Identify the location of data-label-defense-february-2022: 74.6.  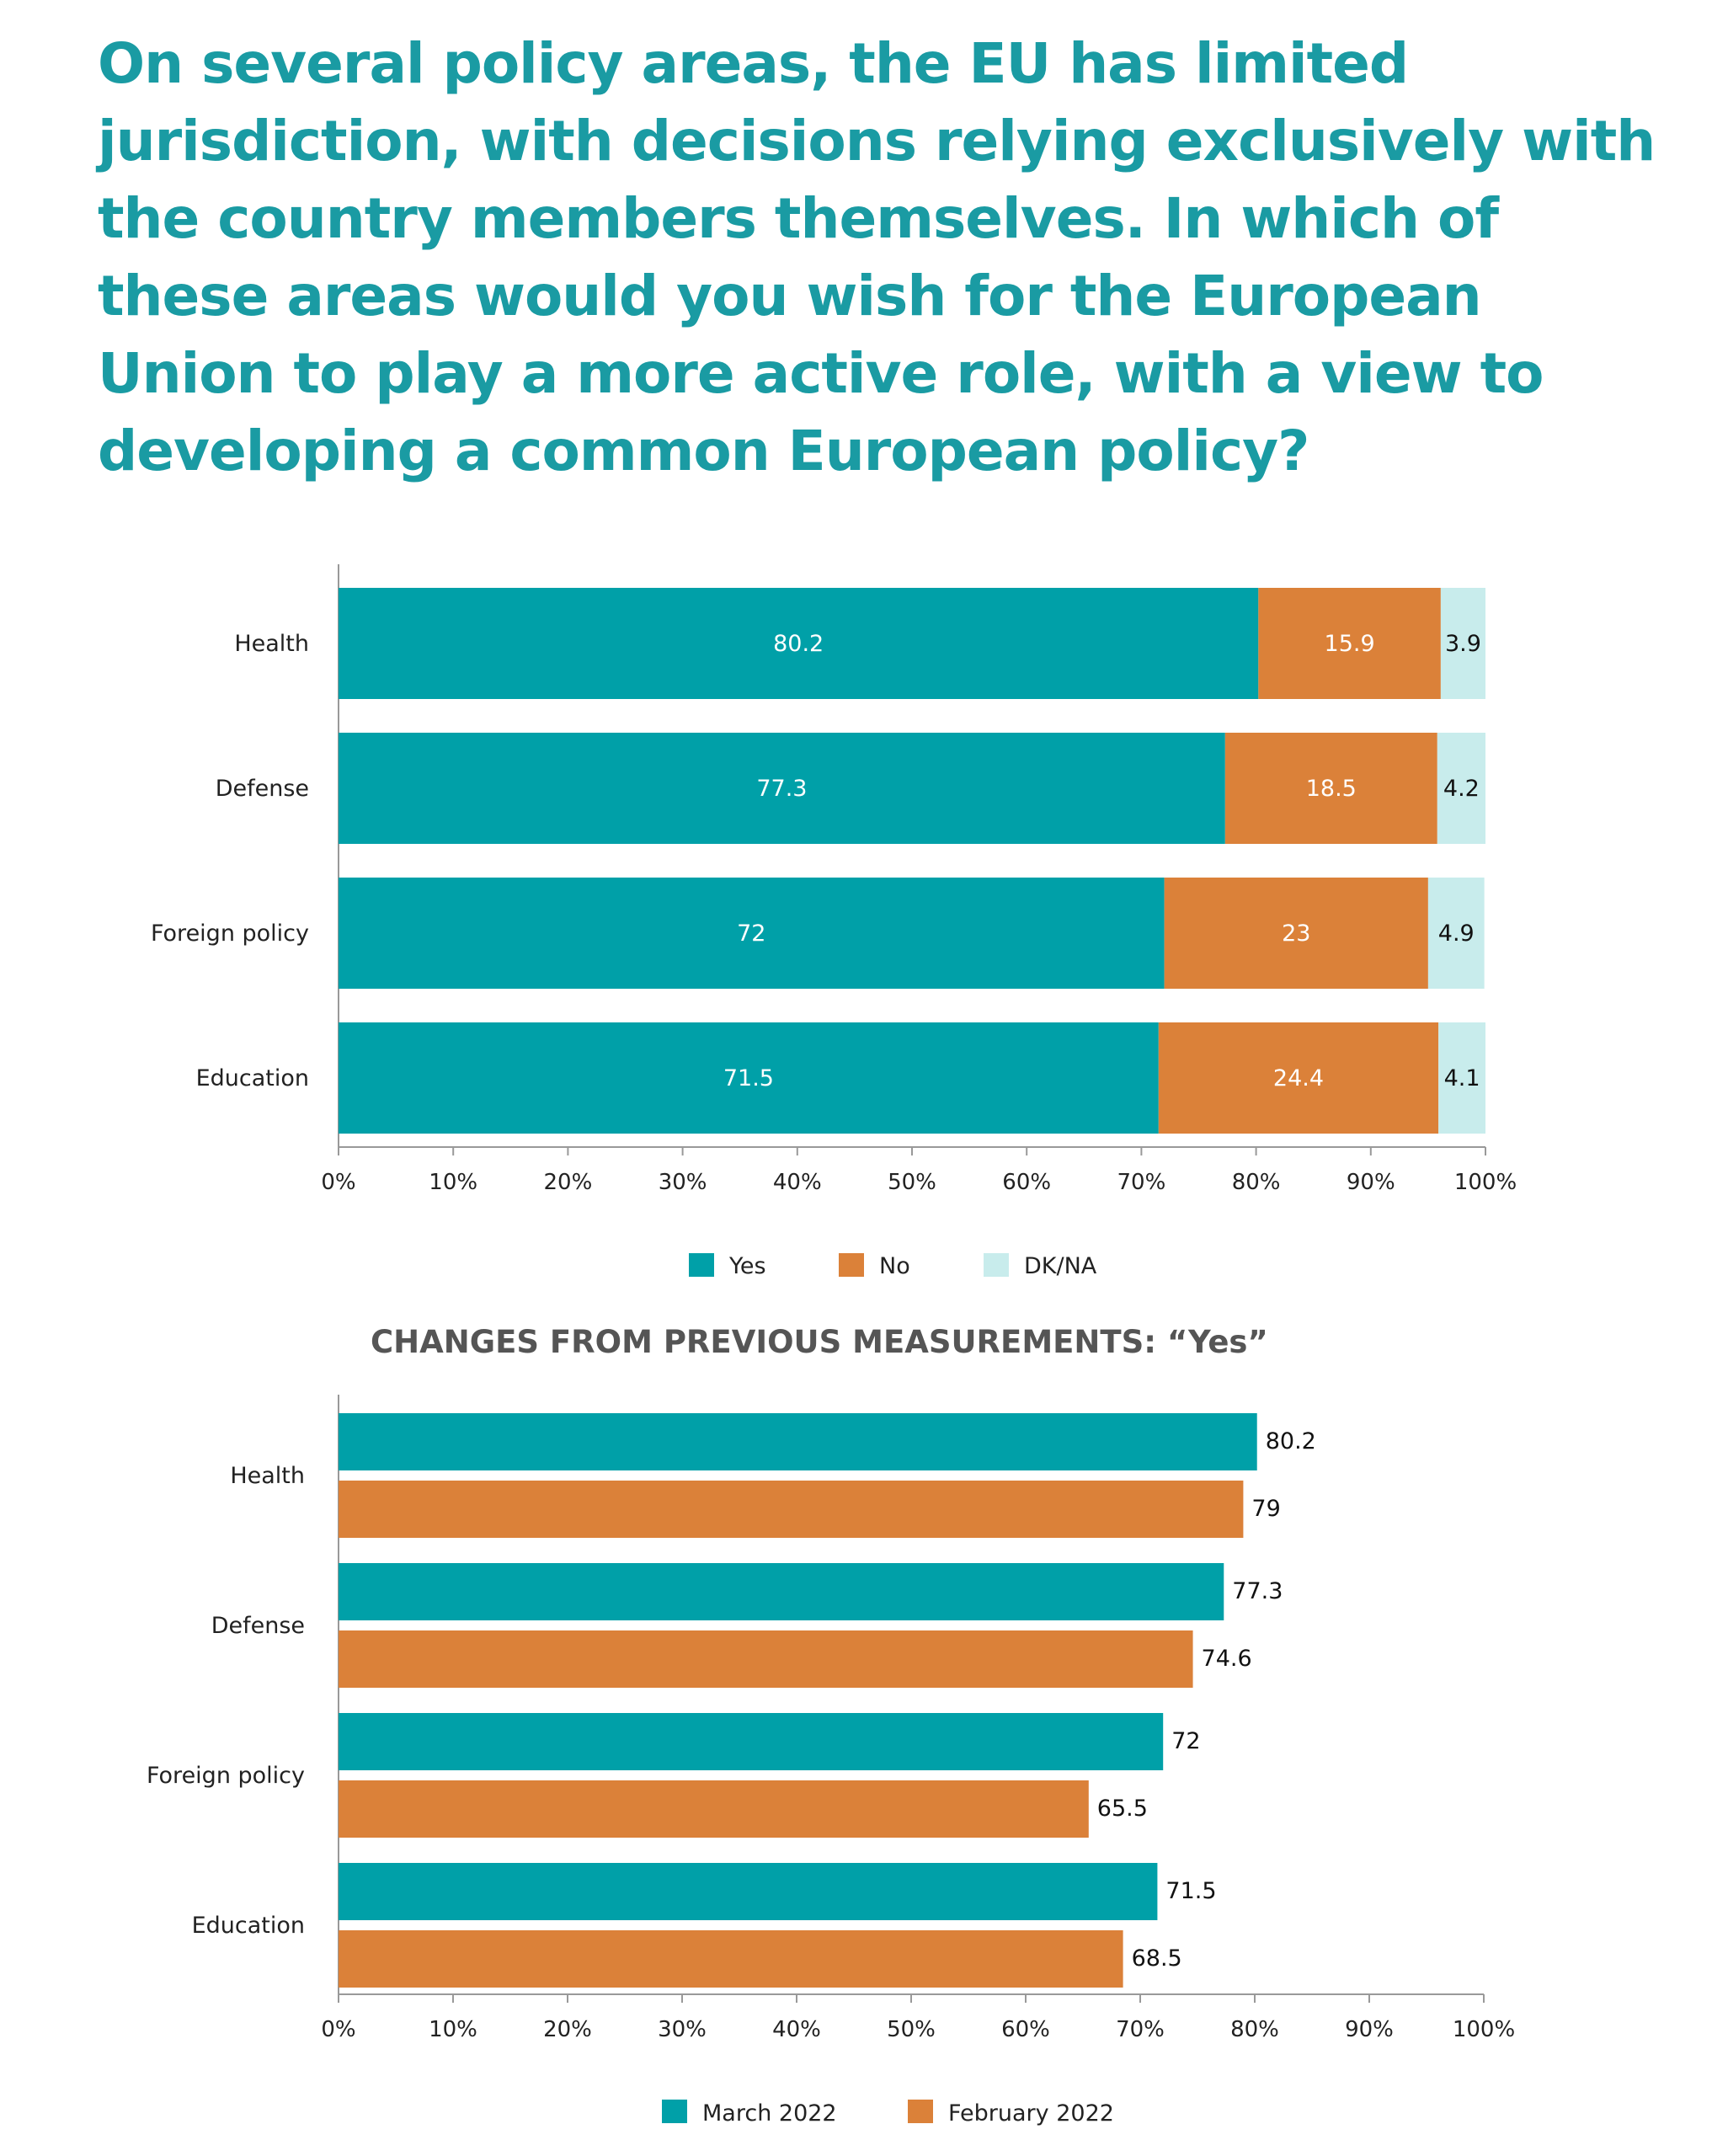
(1227, 1659).